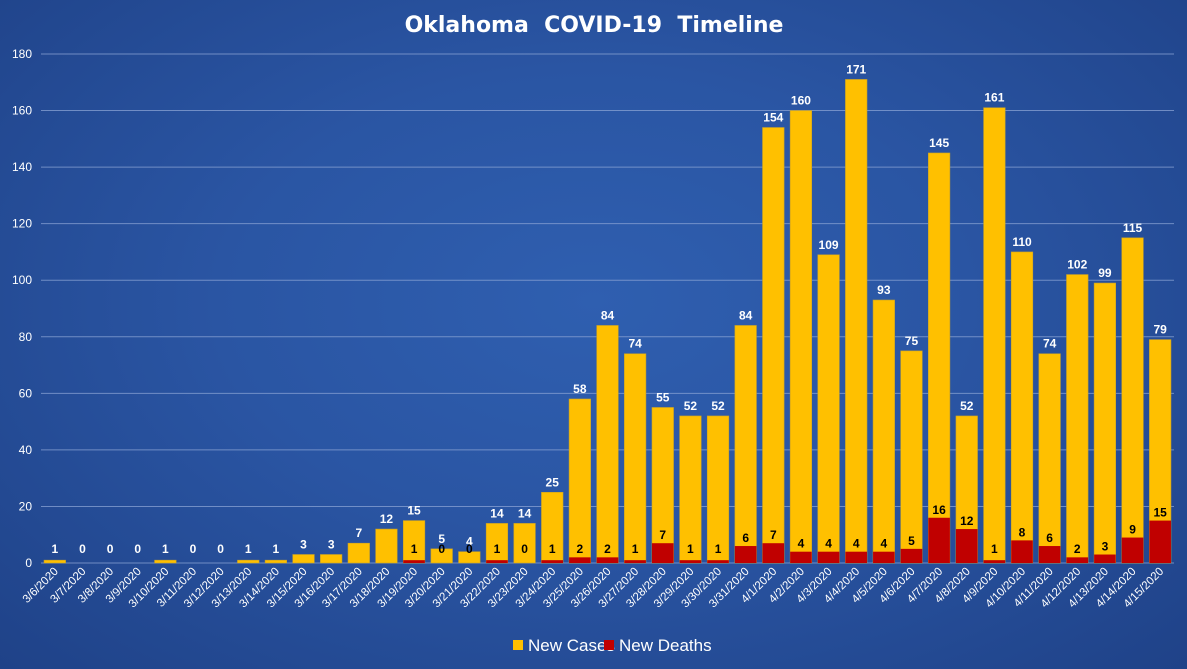  I want to click on case-value-label: 15, so click(414, 511).